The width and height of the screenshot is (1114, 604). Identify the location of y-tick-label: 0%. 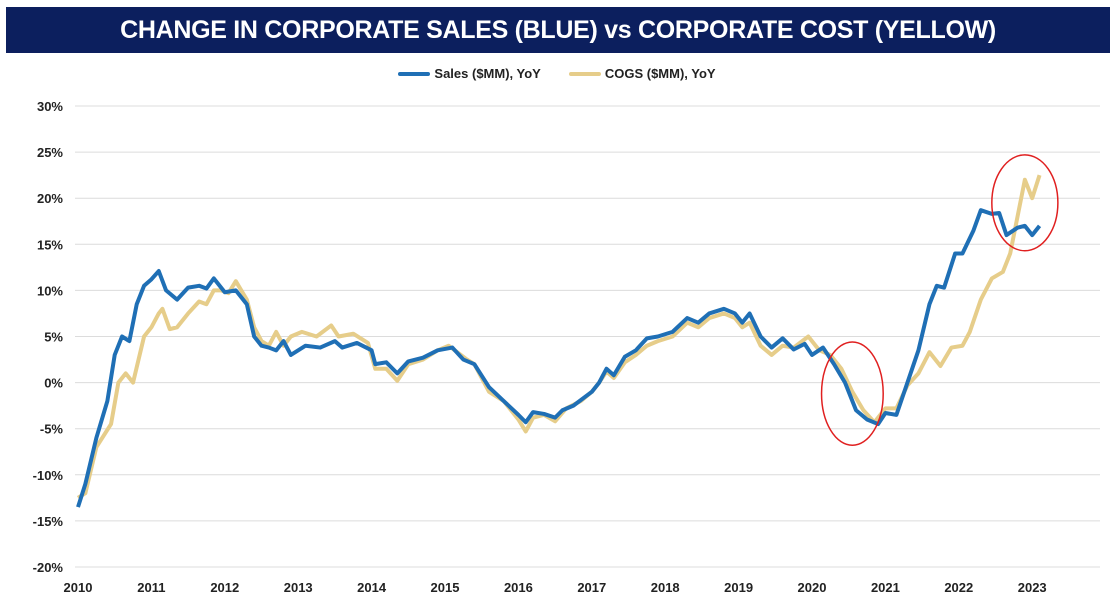
(53, 383).